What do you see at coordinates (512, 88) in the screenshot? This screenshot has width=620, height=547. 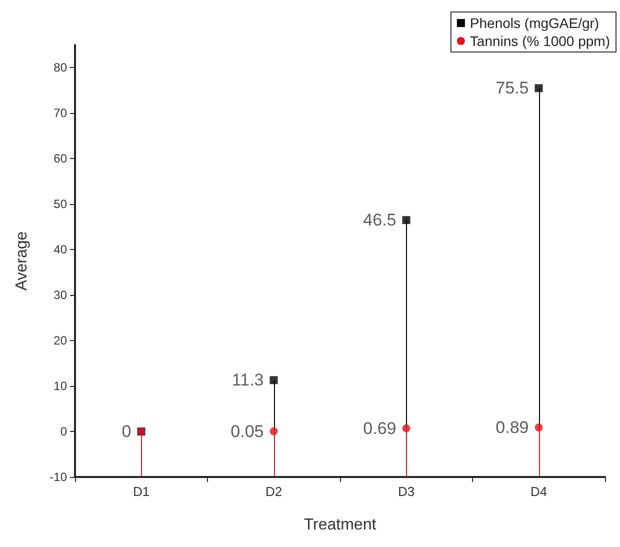 I see `data-label: 75.5` at bounding box center [512, 88].